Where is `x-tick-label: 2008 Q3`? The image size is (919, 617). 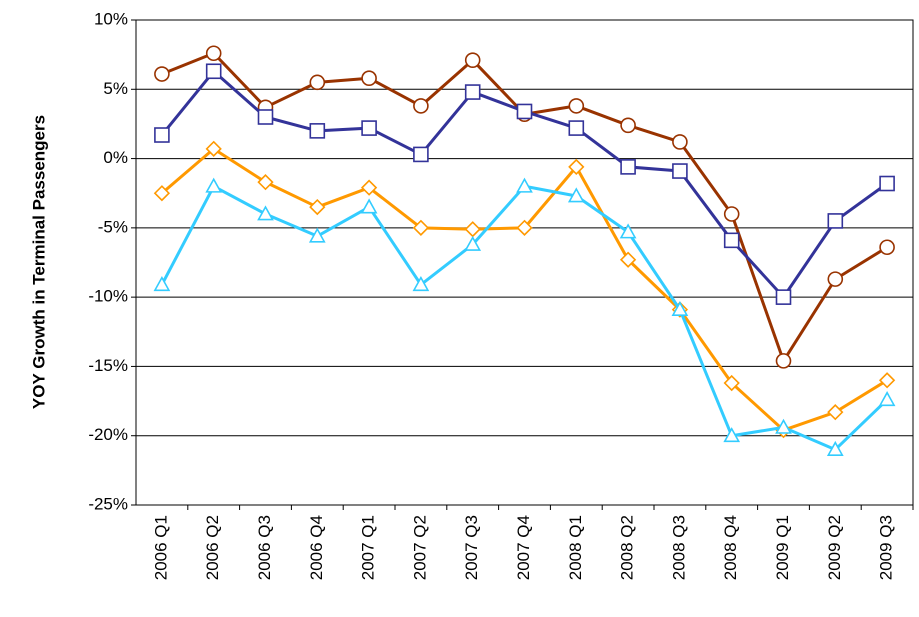
x-tick-label: 2008 Q3 is located at coordinates (678, 547).